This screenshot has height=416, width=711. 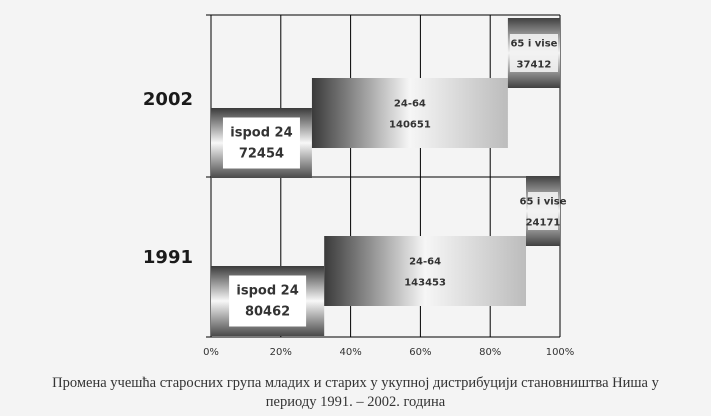 What do you see at coordinates (267, 312) in the screenshot?
I see `data-label: 80462` at bounding box center [267, 312].